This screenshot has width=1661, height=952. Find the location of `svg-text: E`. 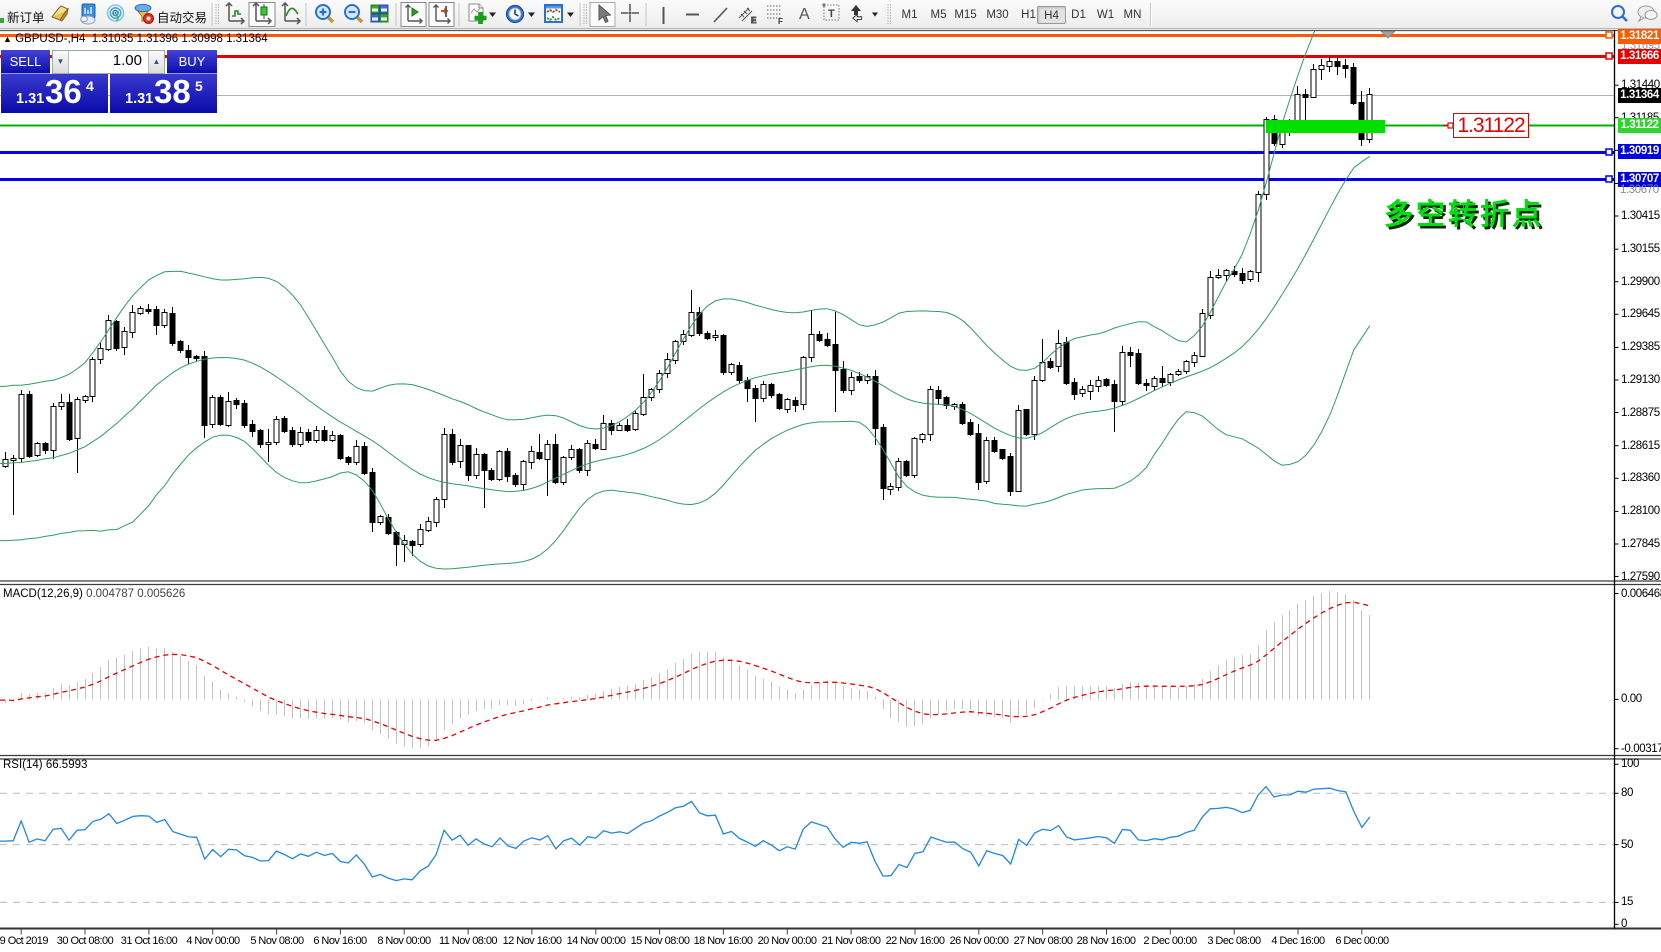

svg-text: E is located at coordinates (754, 20).